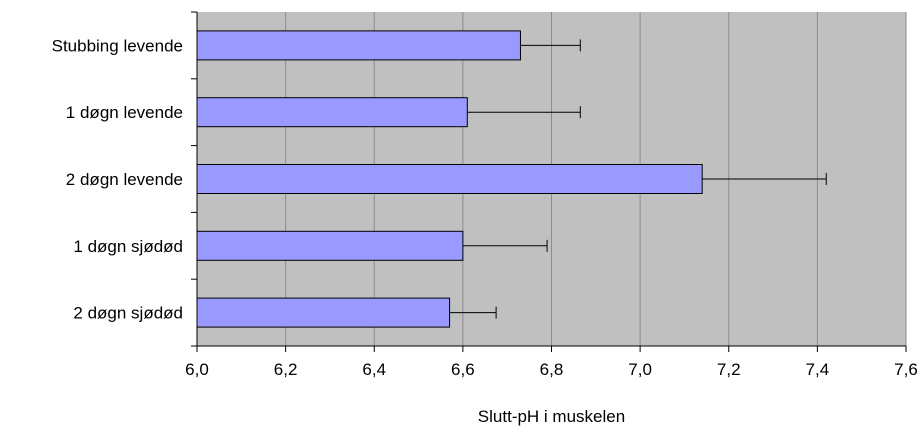 This screenshot has width=923, height=435. Describe the element at coordinates (128, 246) in the screenshot. I see `category-label: 1 døgn sjødød` at that location.